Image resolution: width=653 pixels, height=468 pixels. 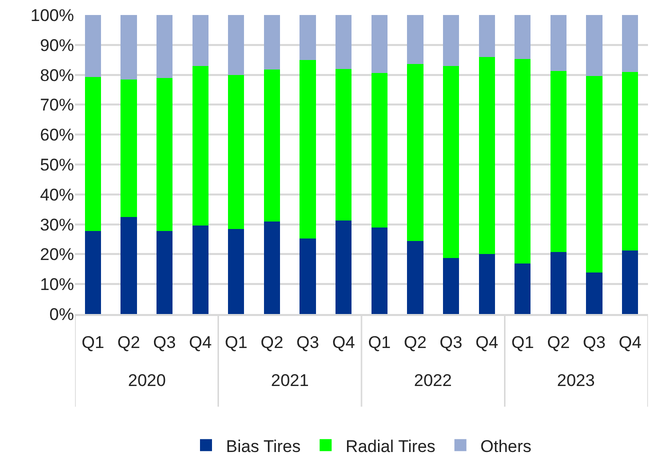 What do you see at coordinates (147, 380) in the screenshot?
I see `text: 2020` at bounding box center [147, 380].